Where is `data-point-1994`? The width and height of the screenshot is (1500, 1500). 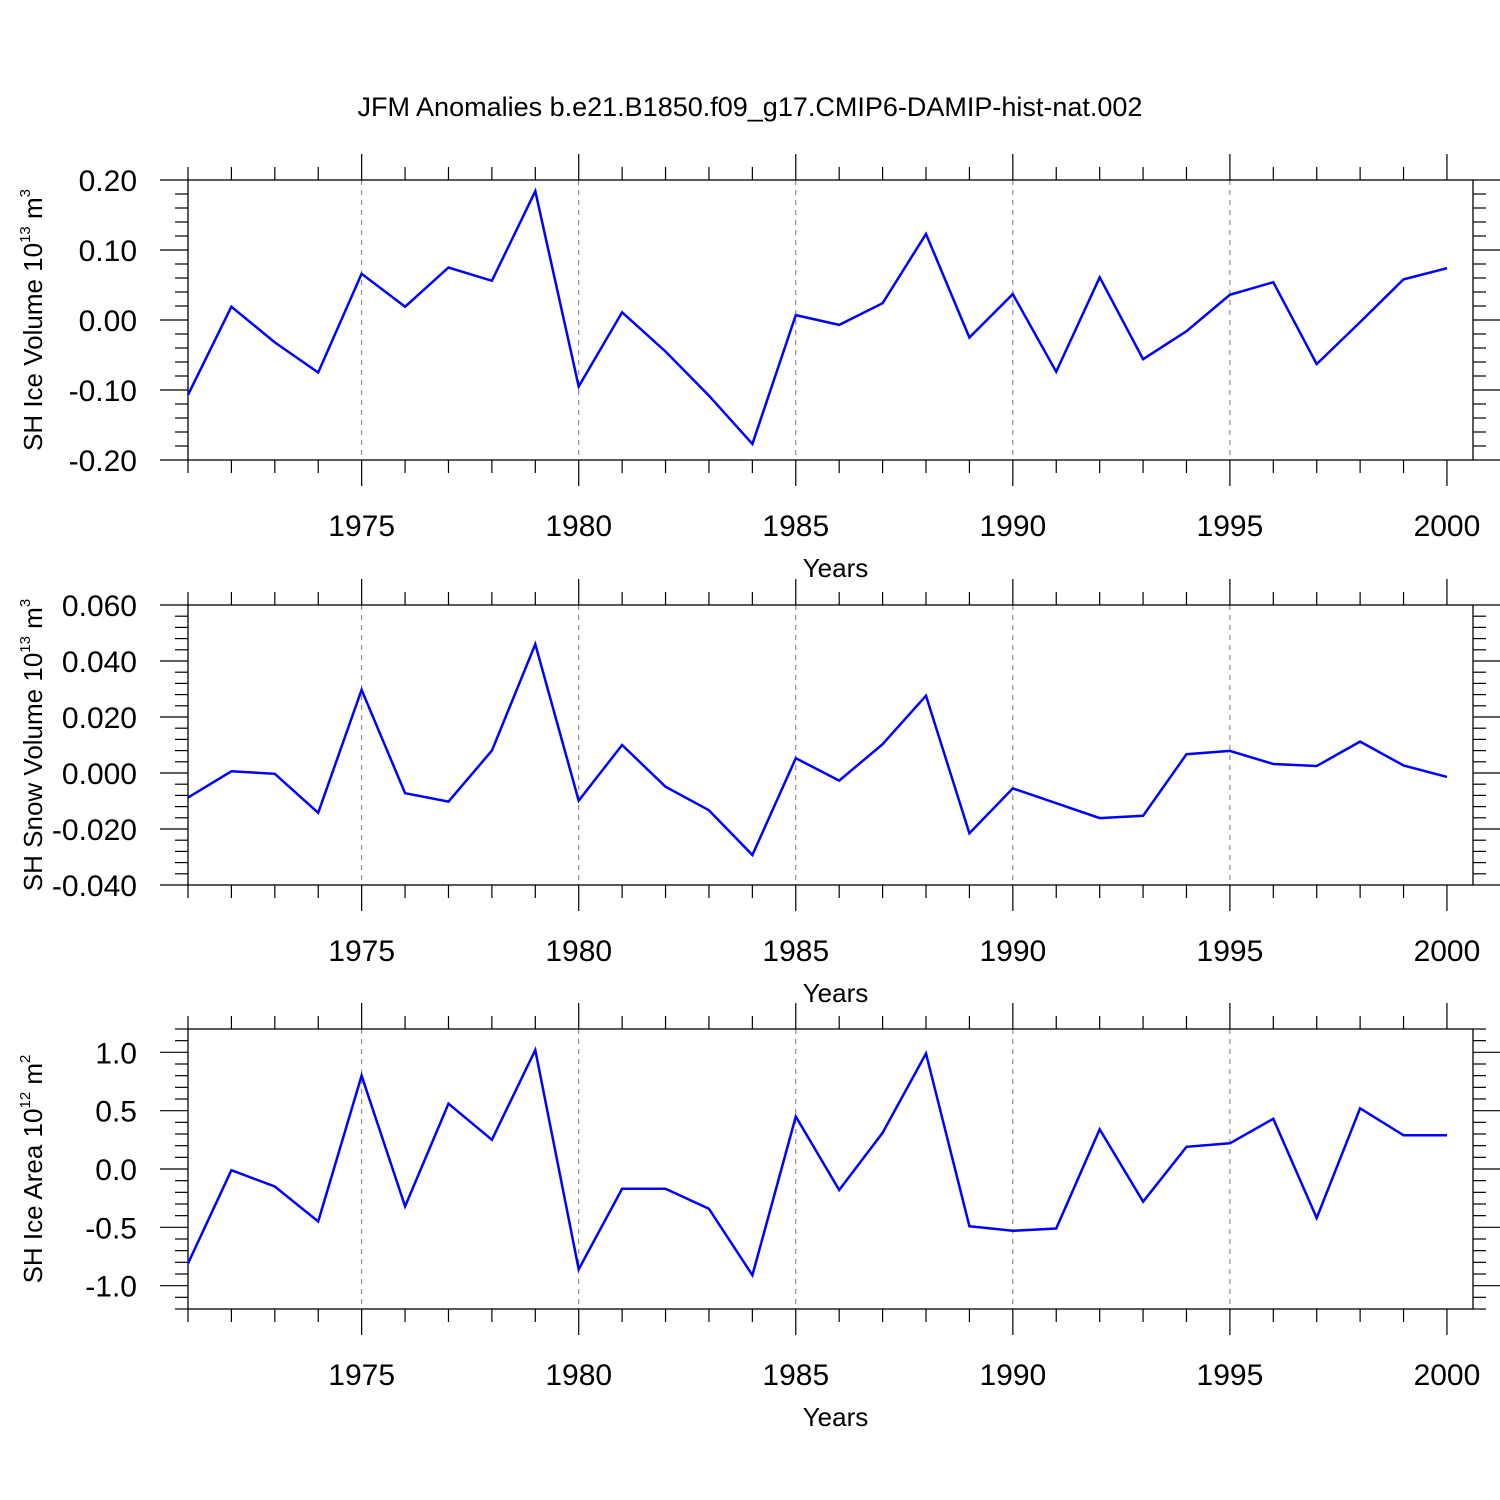 data-point-1994 is located at coordinates (1186, 1147).